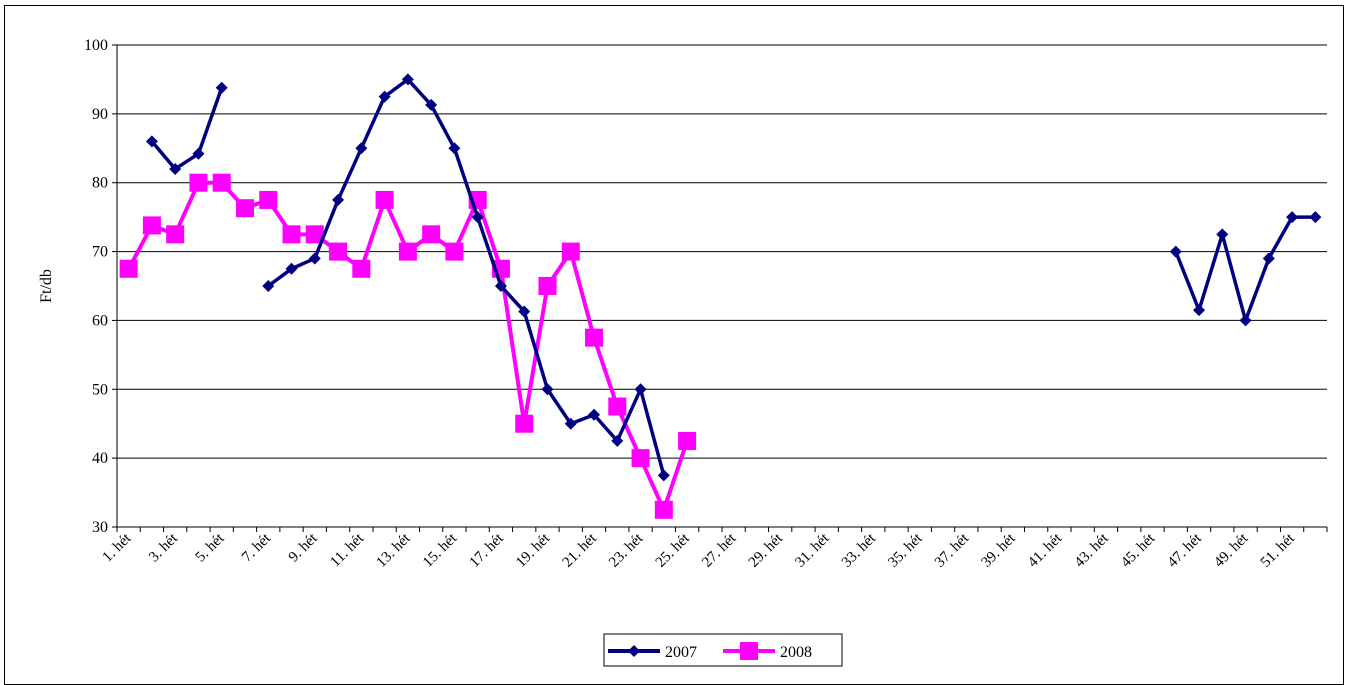 This screenshot has width=1350, height=685. What do you see at coordinates (905, 550) in the screenshot?
I see `x-tick-label: 35. hét` at bounding box center [905, 550].